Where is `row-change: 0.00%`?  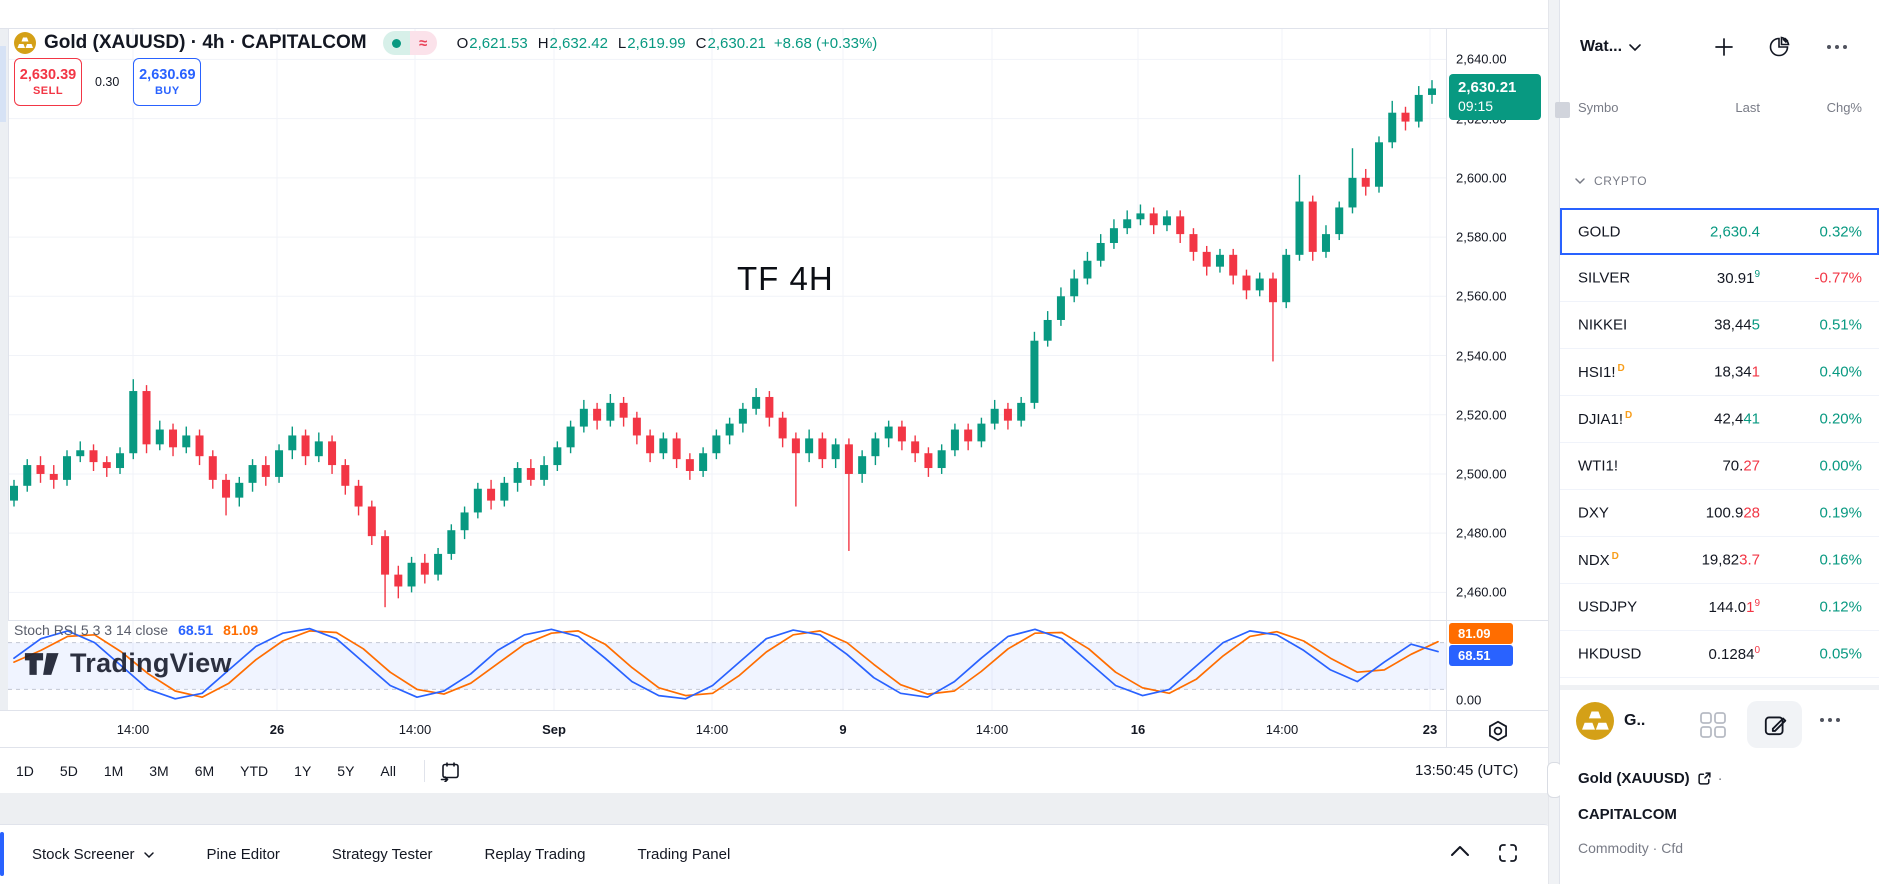
row-change: 0.00% is located at coordinates (1840, 466).